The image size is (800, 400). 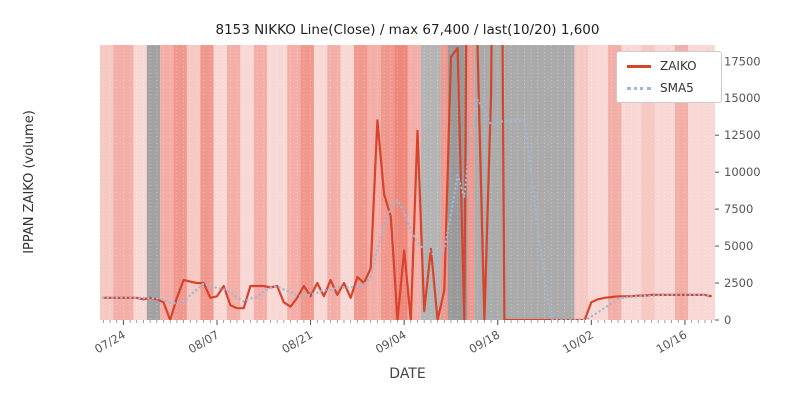 What do you see at coordinates (738, 246) in the screenshot?
I see `y-tick-label: 5000` at bounding box center [738, 246].